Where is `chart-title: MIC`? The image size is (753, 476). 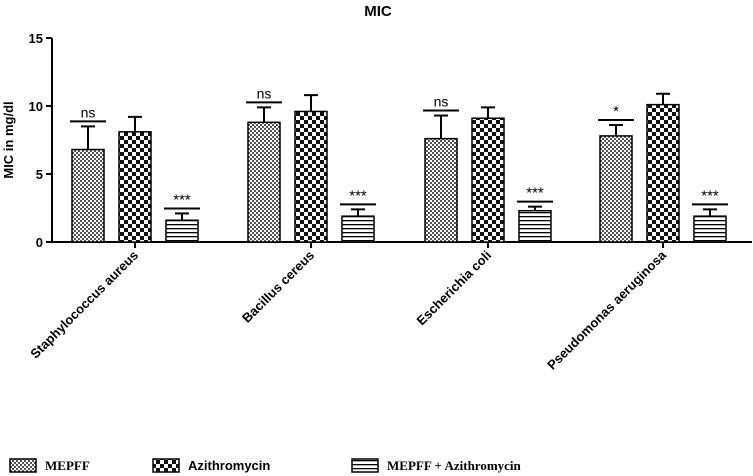
chart-title: MIC is located at coordinates (378, 11).